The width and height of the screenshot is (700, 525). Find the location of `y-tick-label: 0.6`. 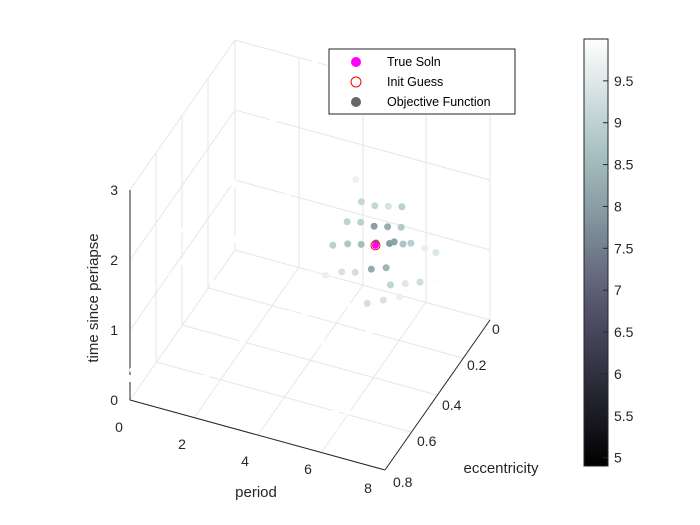

y-tick-label: 0.6 is located at coordinates (427, 441).